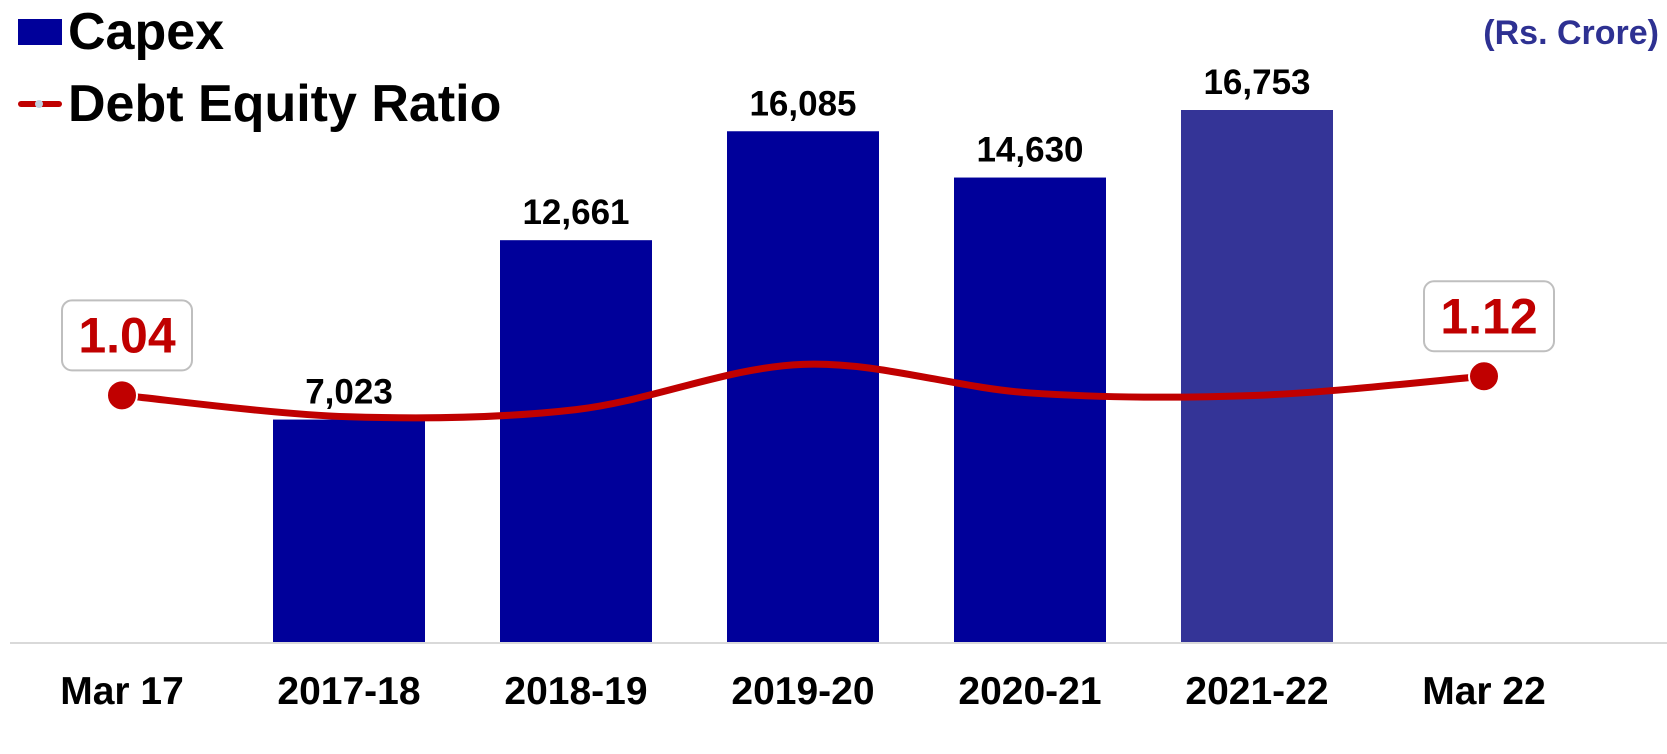 Image resolution: width=1667 pixels, height=754 pixels. What do you see at coordinates (1029, 150) in the screenshot?
I see `capex-value-label: 14,630` at bounding box center [1029, 150].